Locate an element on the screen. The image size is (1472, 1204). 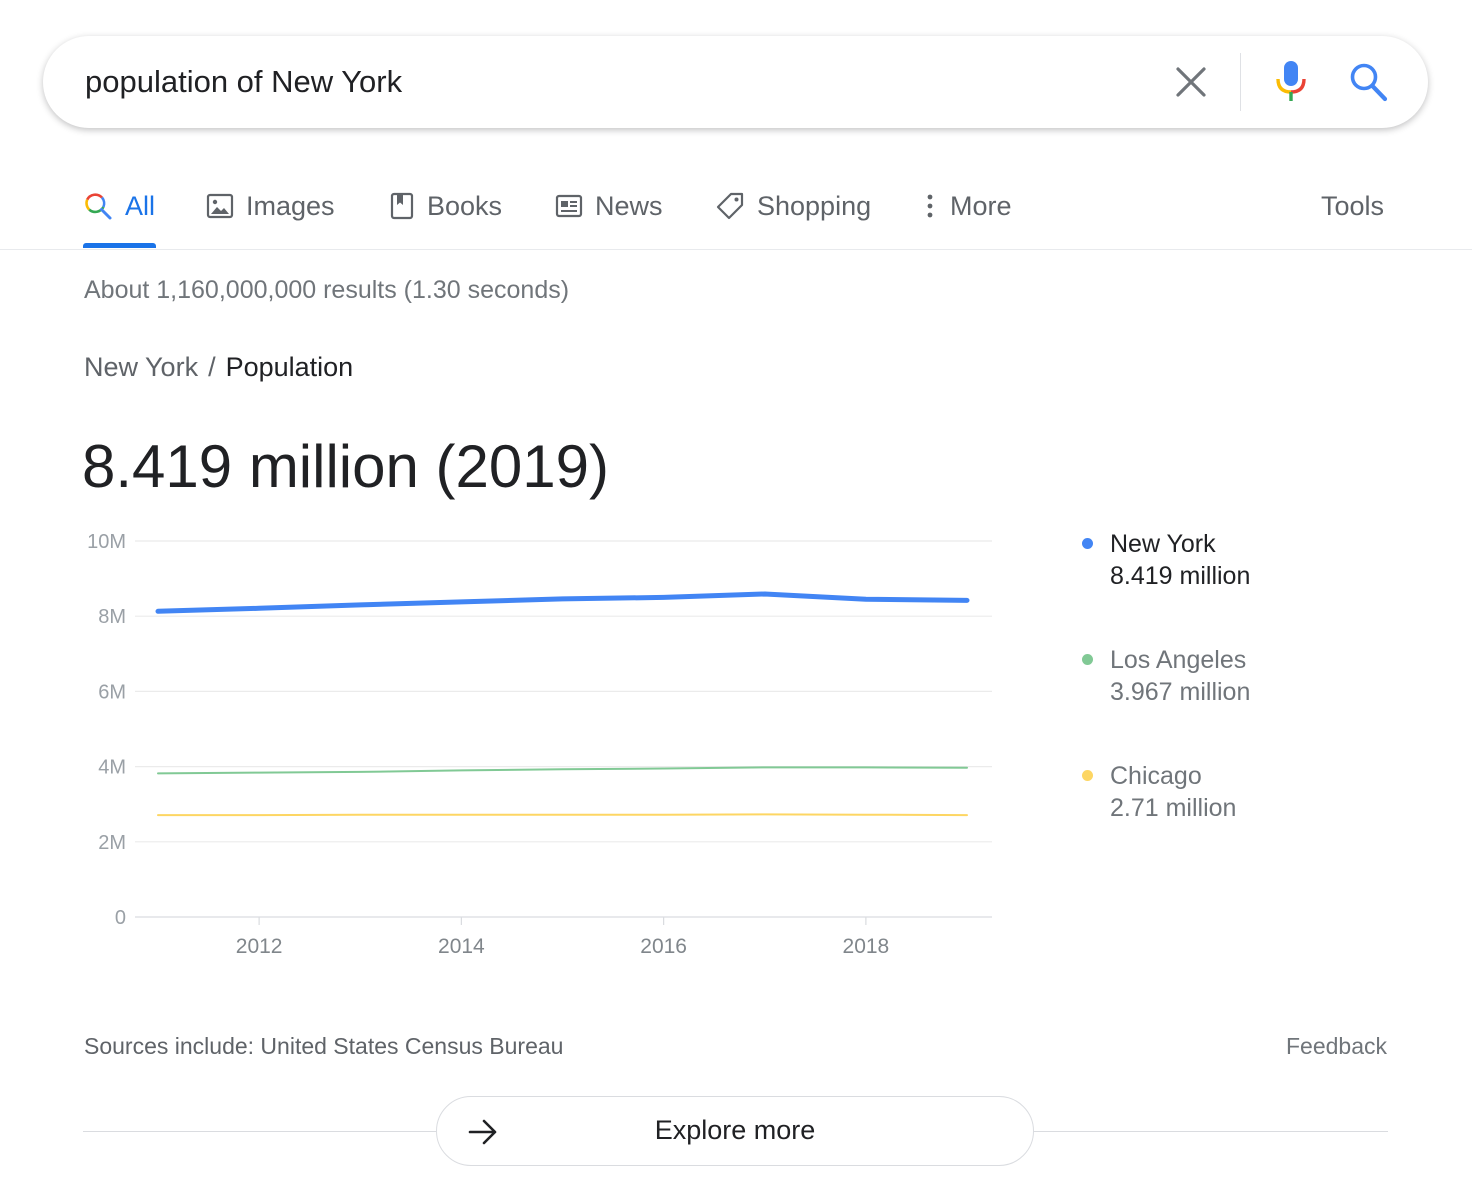
legend-value: 2.71 million is located at coordinates (1173, 808).